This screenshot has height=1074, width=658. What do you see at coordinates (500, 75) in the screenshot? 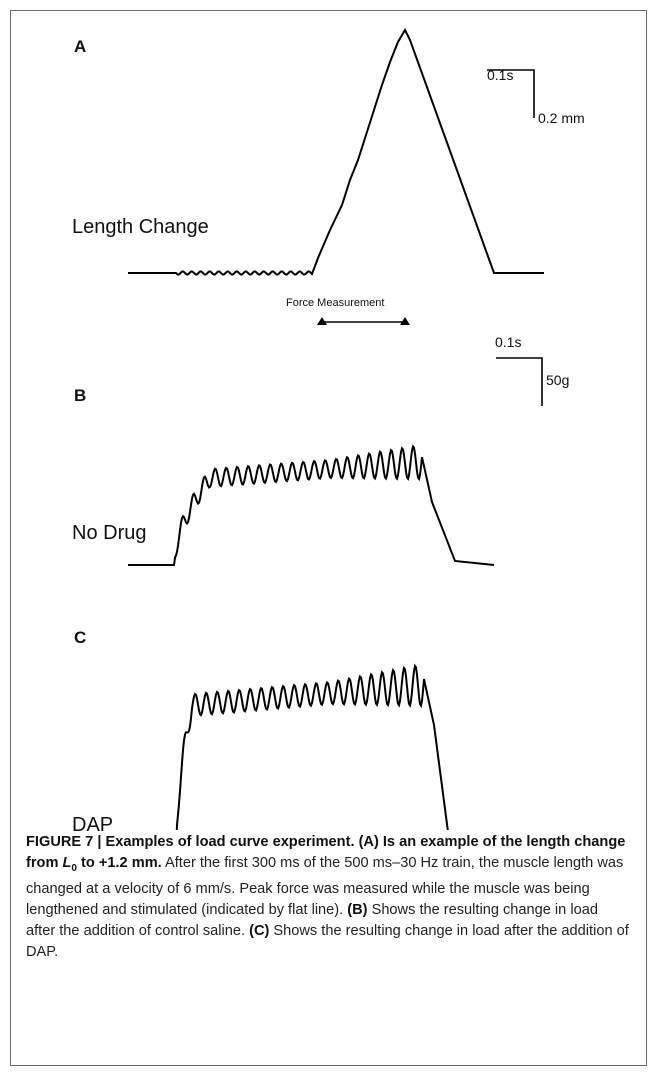
I see `scale-time-a: 0.1s` at bounding box center [500, 75].